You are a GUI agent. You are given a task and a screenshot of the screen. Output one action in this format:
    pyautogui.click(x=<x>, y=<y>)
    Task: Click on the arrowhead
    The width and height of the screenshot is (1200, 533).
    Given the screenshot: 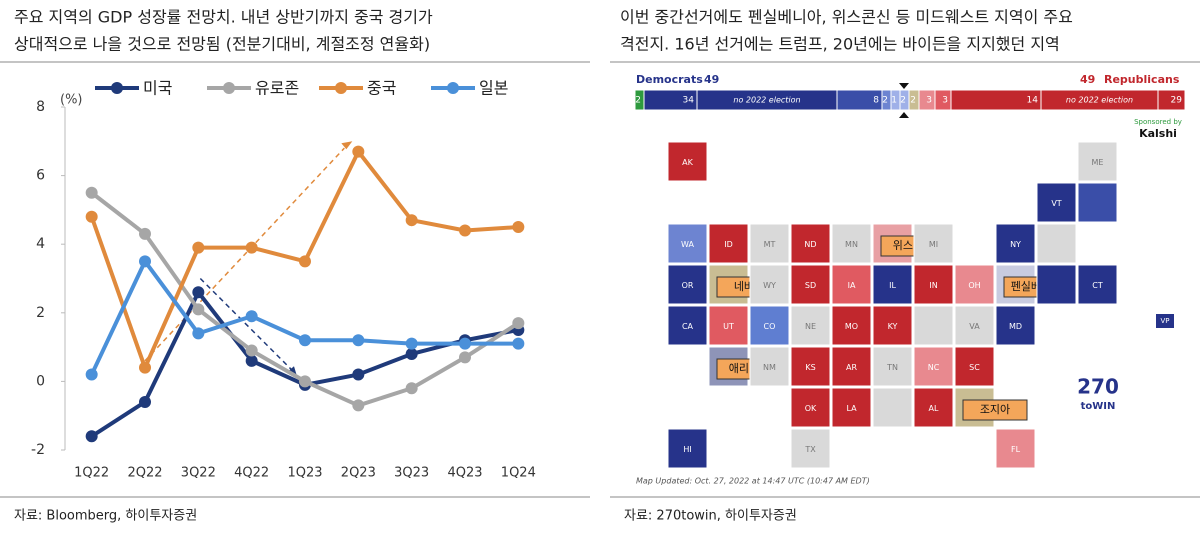 What is the action you would take?
    pyautogui.click(x=347, y=145)
    